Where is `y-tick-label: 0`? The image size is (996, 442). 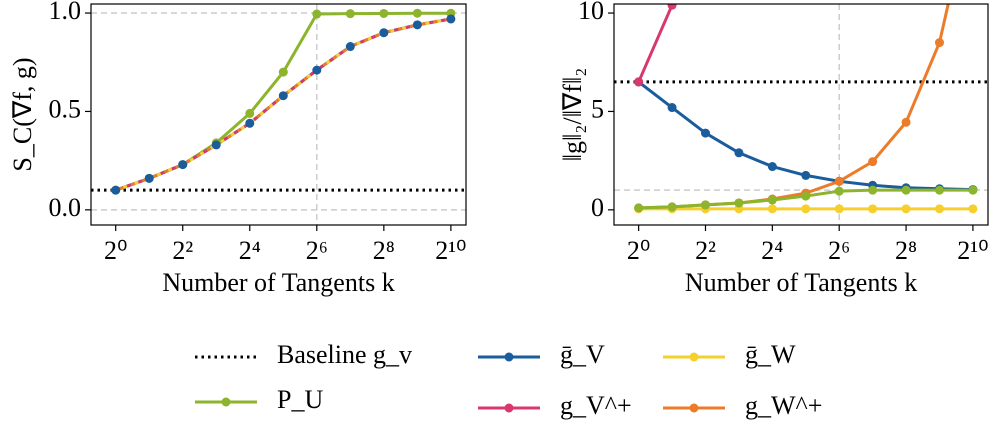
y-tick-label: 0 is located at coordinates (597, 207).